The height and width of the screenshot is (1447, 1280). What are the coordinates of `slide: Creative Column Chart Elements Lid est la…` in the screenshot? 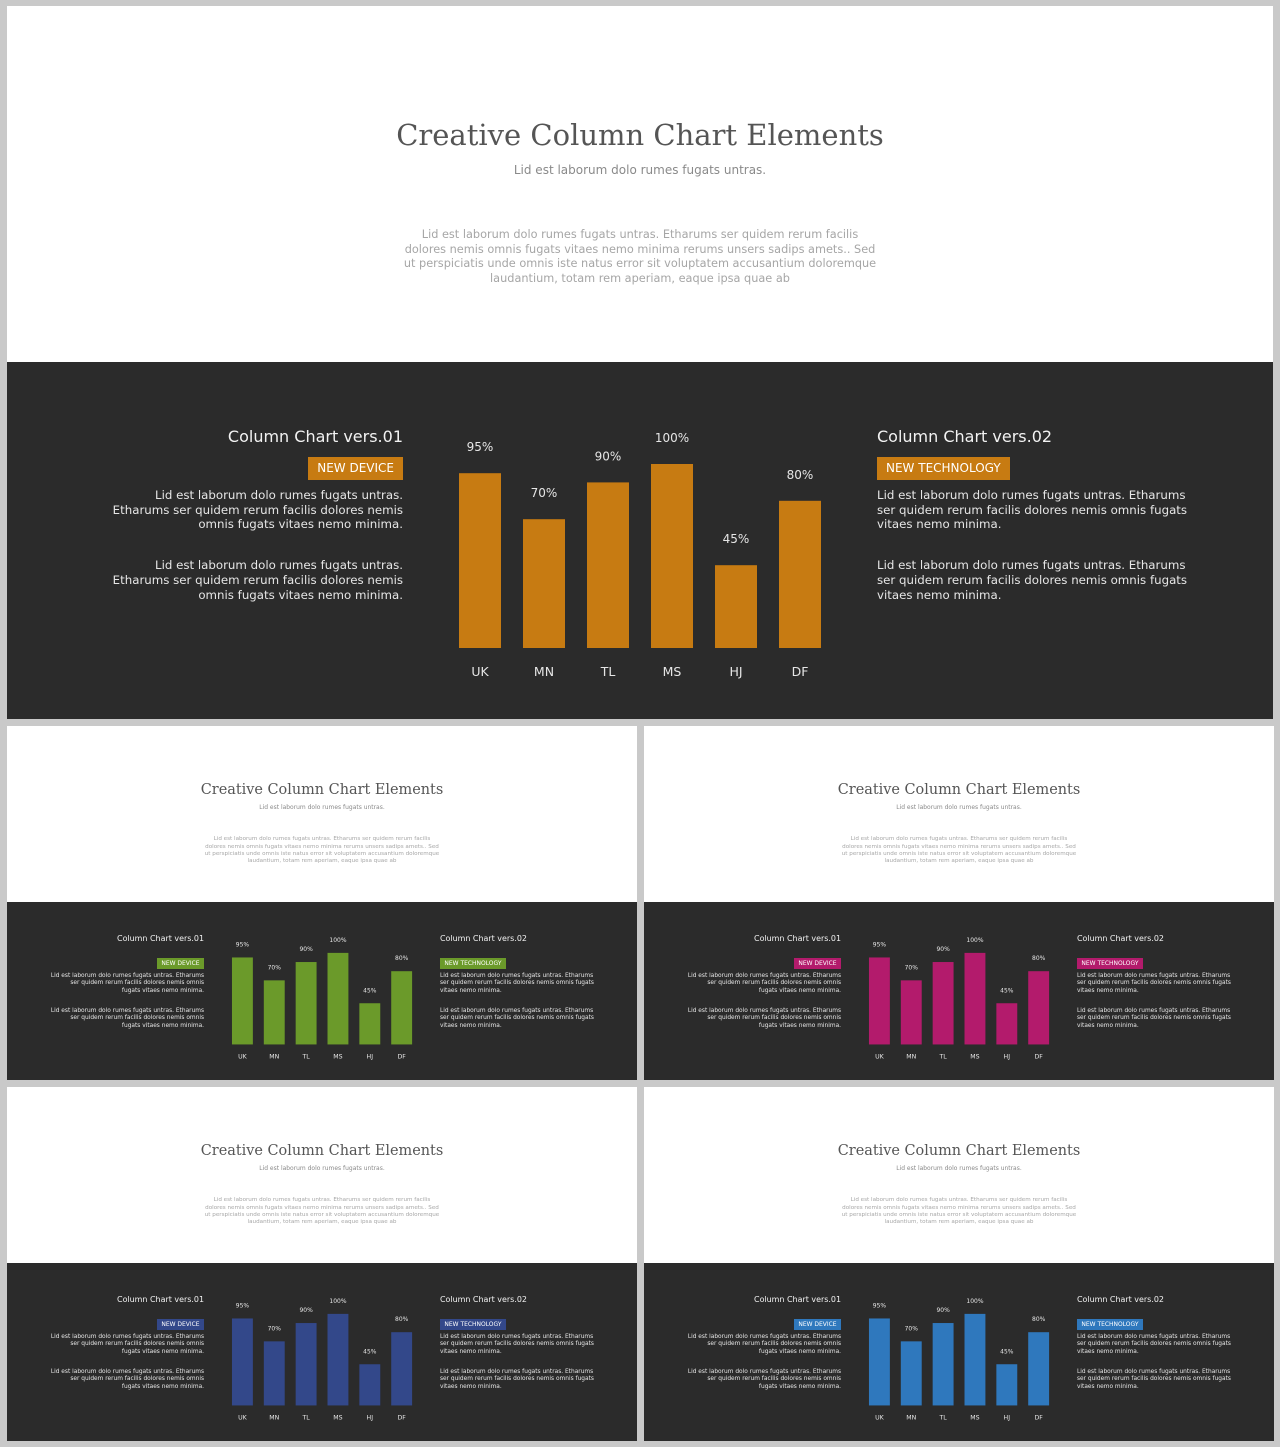 It's located at (322, 903).